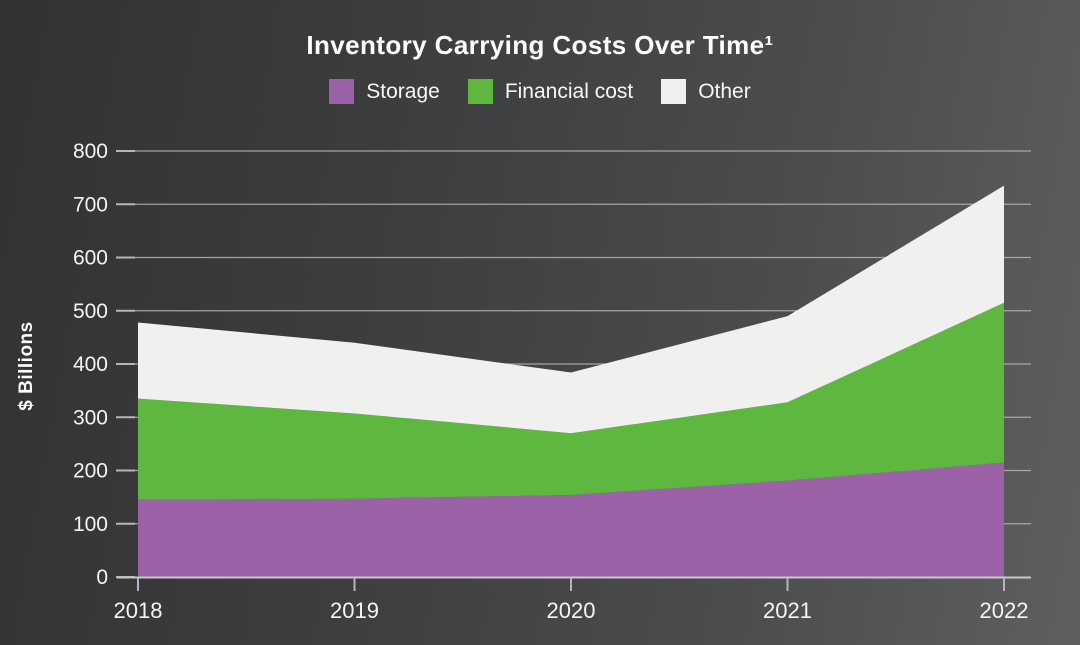 Image resolution: width=1080 pixels, height=645 pixels. What do you see at coordinates (480, 91) in the screenshot?
I see `financial-cost-swatch-icon` at bounding box center [480, 91].